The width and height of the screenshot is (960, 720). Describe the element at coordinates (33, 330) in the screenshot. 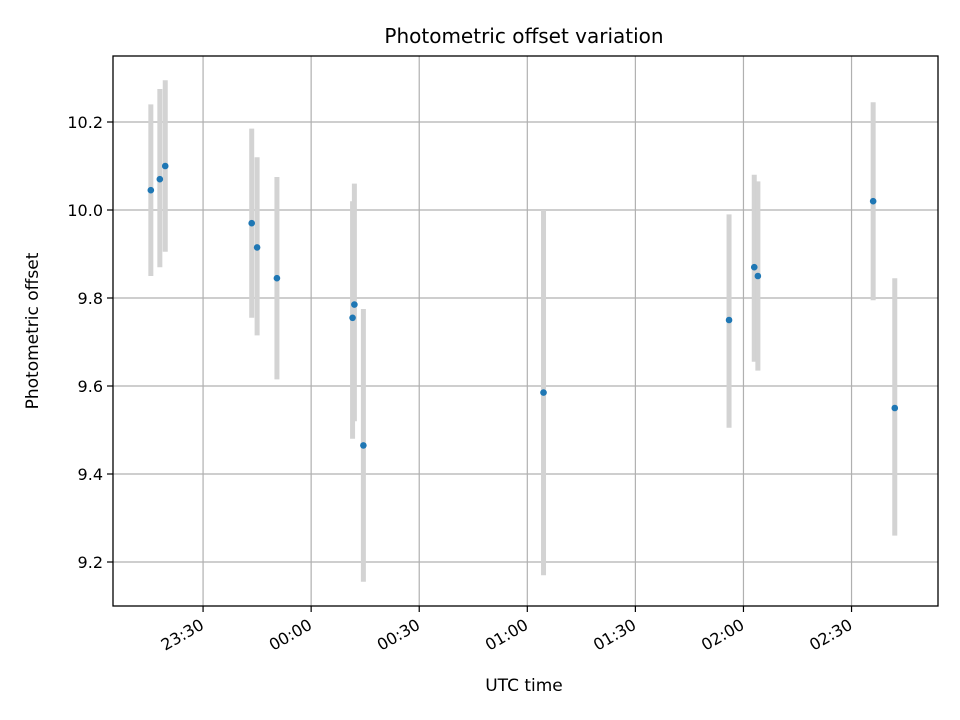

I see `y-axis-label: Photometric offset` at that location.